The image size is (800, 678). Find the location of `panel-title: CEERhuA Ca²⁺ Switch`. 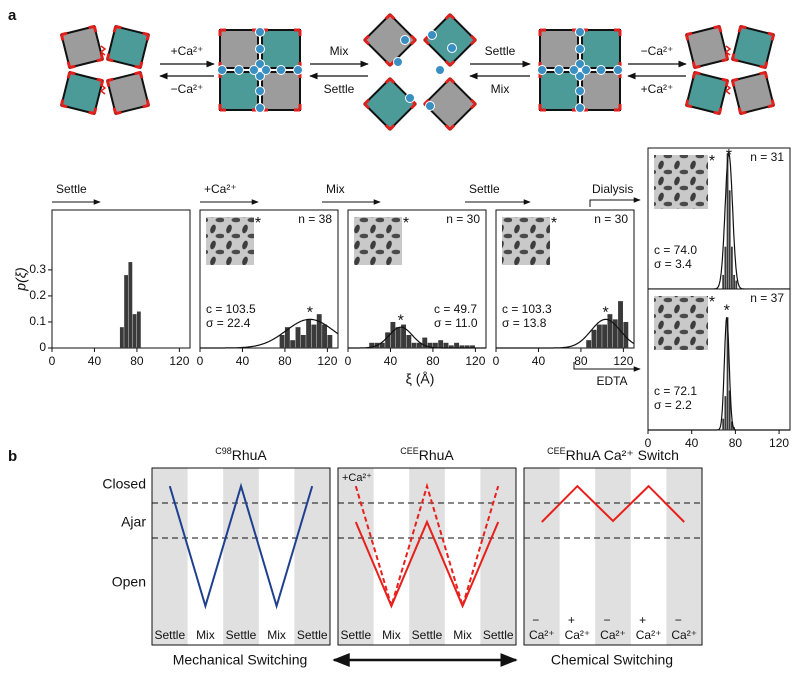

panel-title: CEERhuA Ca²⁺ Switch is located at coordinates (613, 454).